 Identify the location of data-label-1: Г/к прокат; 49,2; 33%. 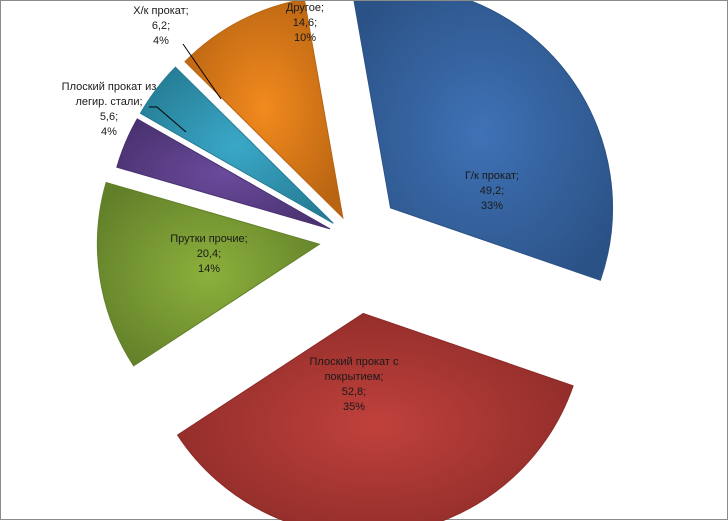
(492, 191).